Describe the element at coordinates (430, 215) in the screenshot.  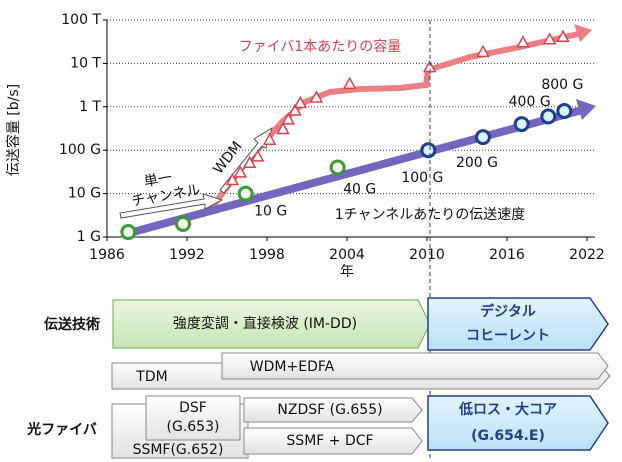
I see `series-label: 1チャンネルあたりの伝送速度` at that location.